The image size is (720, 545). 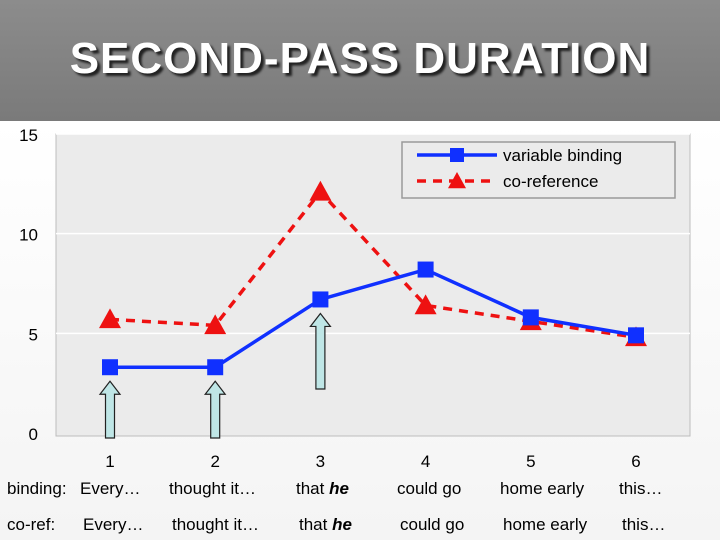 I want to click on y-tick-label: 5, so click(x=33, y=334).